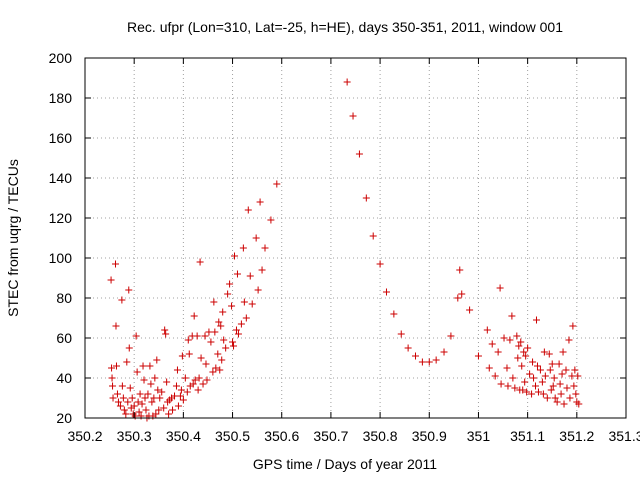 The width and height of the screenshot is (640, 480). I want to click on x-tick-label: 351.1, so click(527, 436).